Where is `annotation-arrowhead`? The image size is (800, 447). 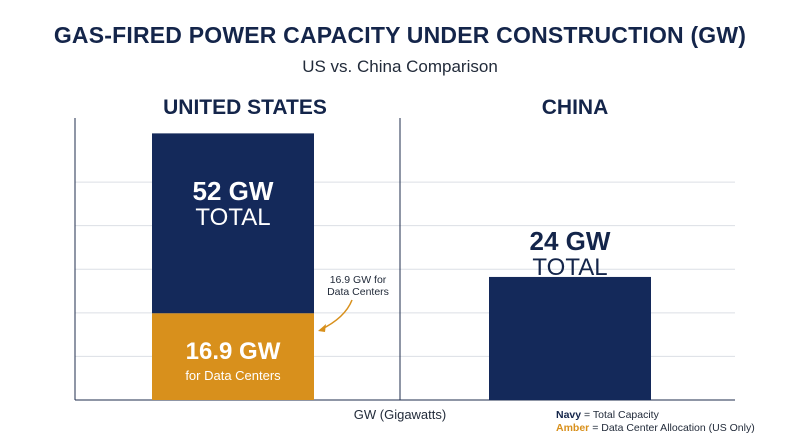 annotation-arrowhead is located at coordinates (322, 328).